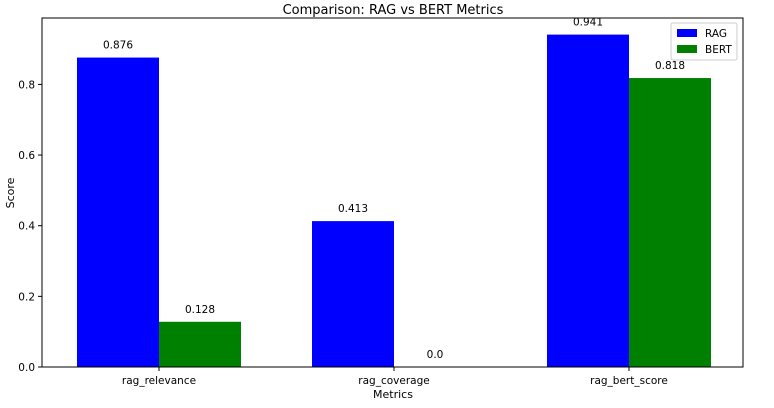 Image resolution: width=774 pixels, height=408 pixels. Describe the element at coordinates (200, 310) in the screenshot. I see `data-label-bert-rag_relevance: 0.128` at that location.